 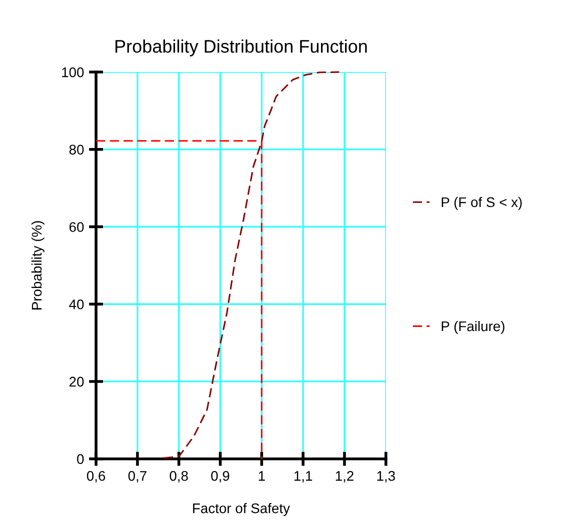 What do you see at coordinates (76, 149) in the screenshot?
I see `y-tick-label: 80` at bounding box center [76, 149].